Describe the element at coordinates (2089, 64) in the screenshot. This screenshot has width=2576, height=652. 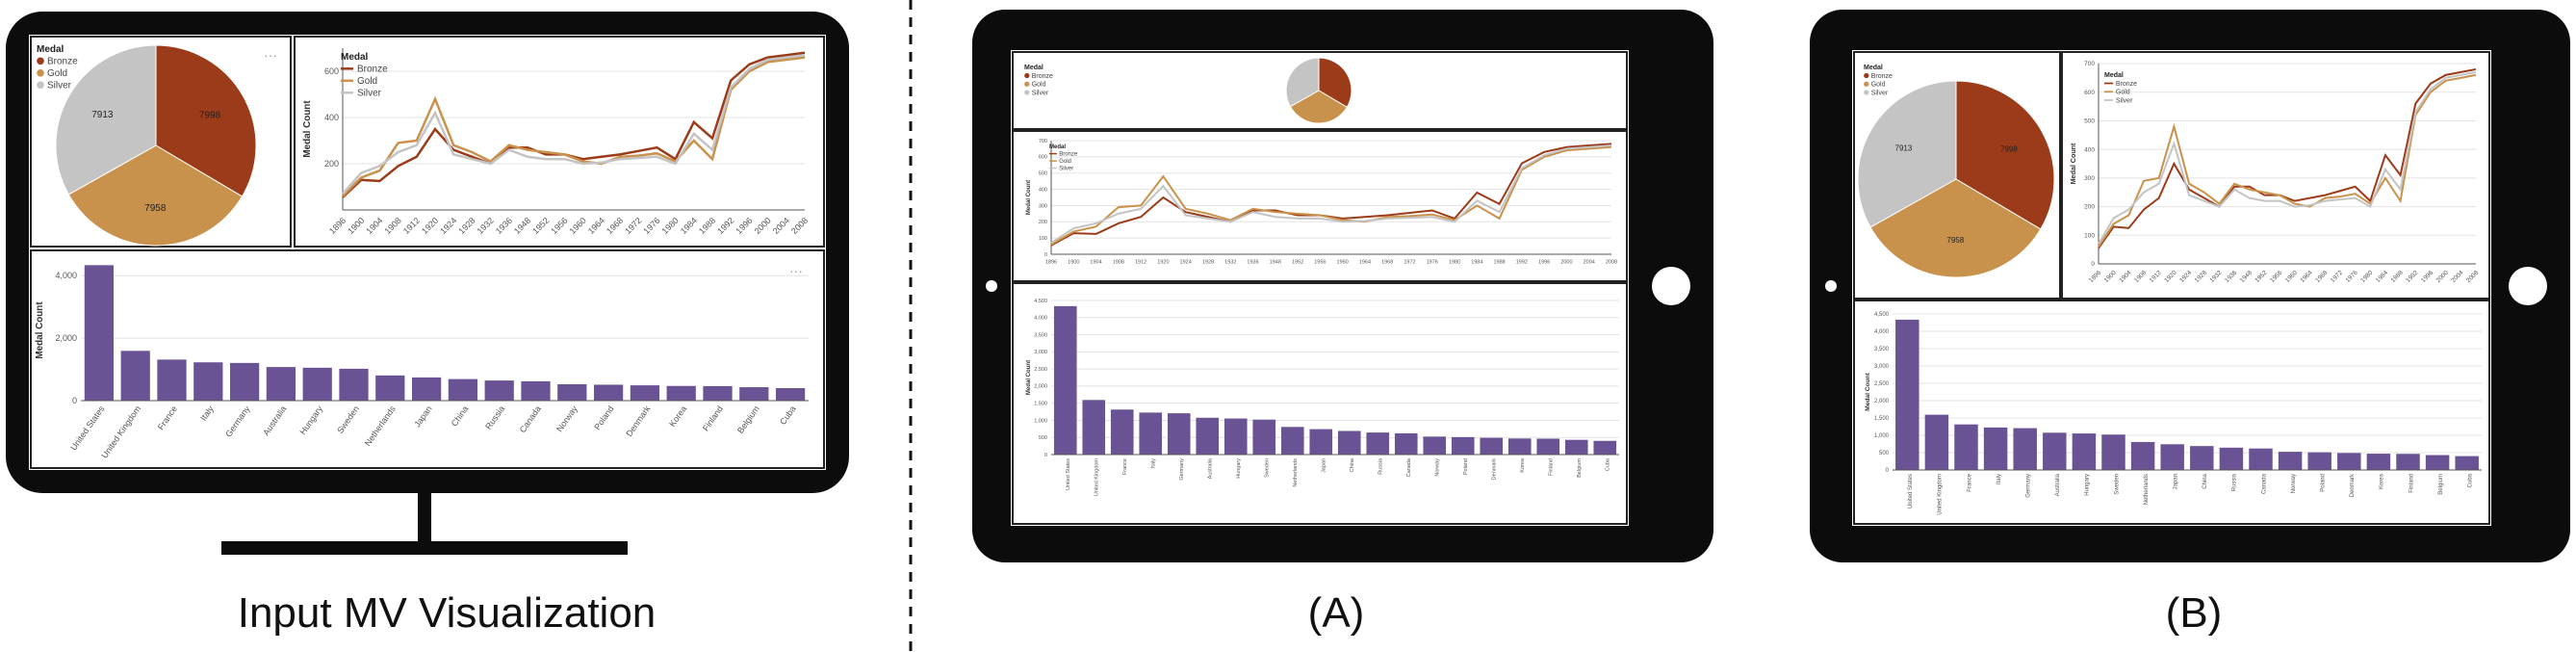
I see `y-tick-label: 700` at that location.